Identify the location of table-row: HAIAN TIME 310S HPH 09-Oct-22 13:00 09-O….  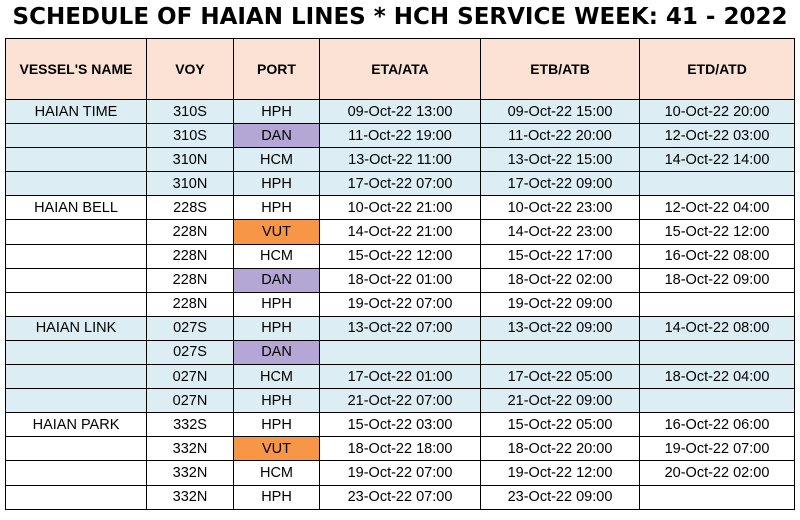
(400, 111).